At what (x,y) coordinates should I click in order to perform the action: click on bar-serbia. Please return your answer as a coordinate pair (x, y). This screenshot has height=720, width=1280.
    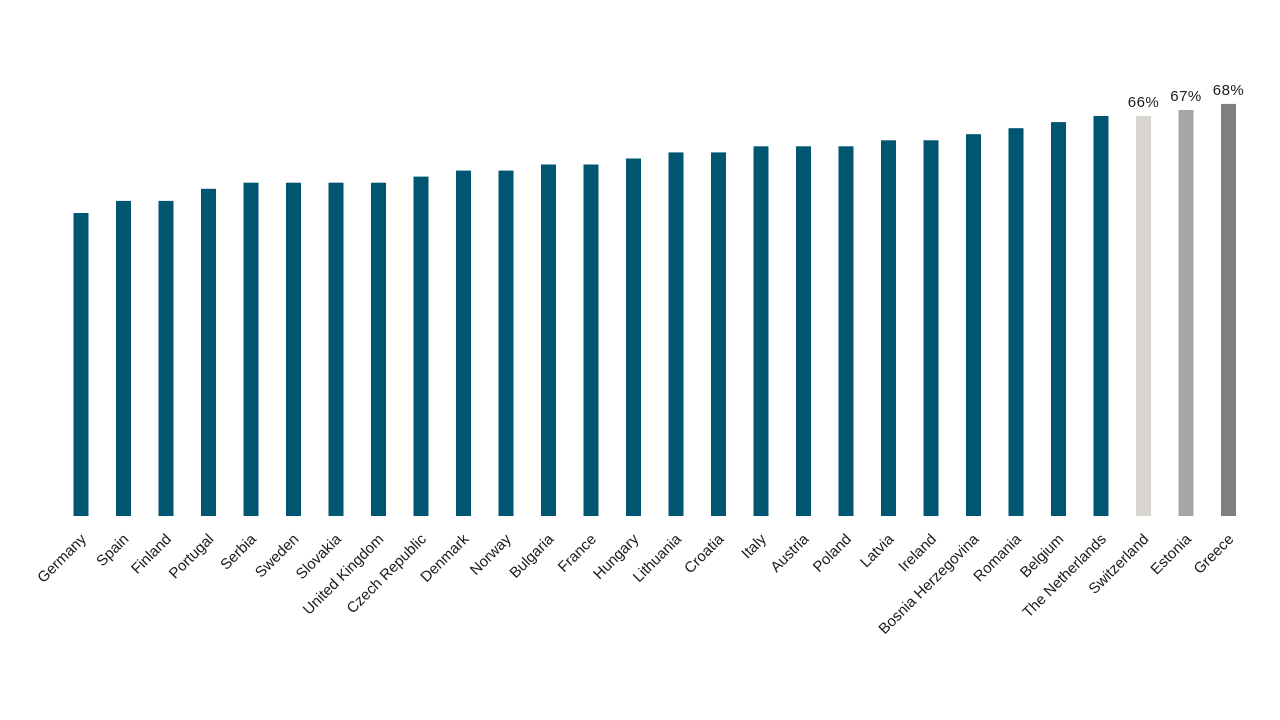
    Looking at the image, I should click on (251, 349).